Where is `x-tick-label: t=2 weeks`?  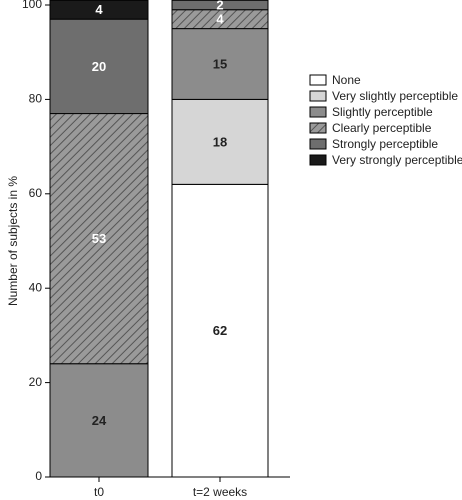 x-tick-label: t=2 weeks is located at coordinates (220, 492).